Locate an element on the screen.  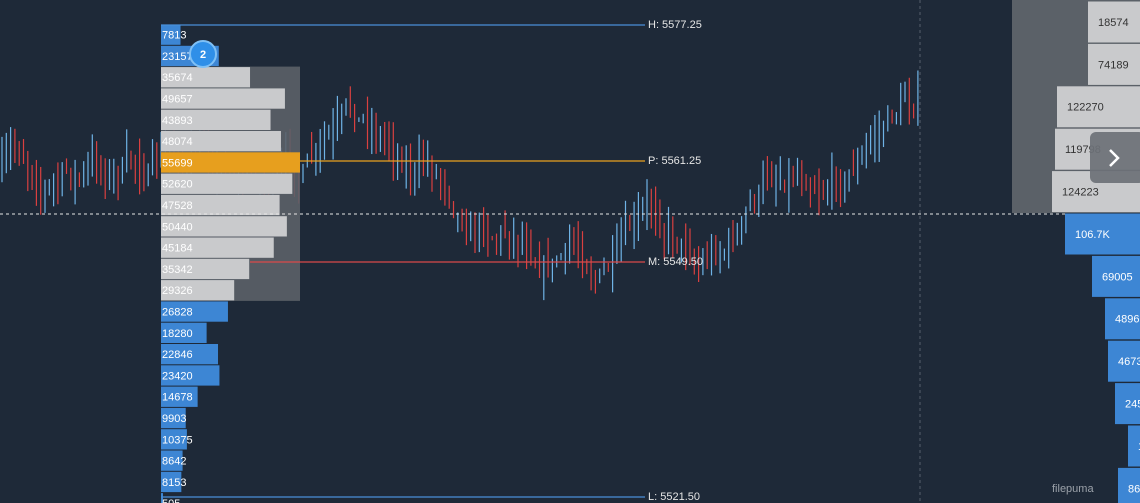
profile-label: 50440 is located at coordinates (177, 227).